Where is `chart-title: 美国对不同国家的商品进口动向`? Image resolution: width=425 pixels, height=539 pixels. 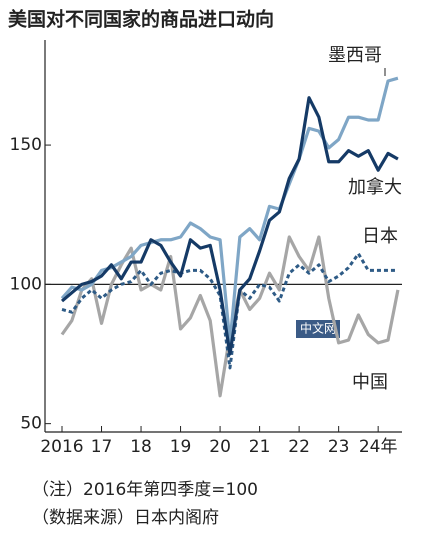
chart-title: 美国对不同国家的商品进口动向 is located at coordinates (141, 19).